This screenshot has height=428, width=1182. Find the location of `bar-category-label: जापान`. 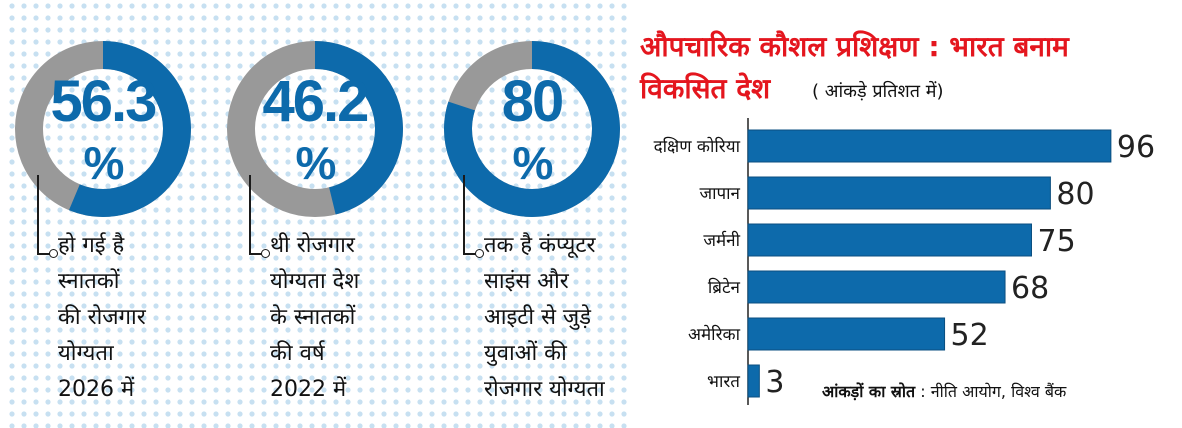

bar-category-label: जापान is located at coordinates (719, 194).